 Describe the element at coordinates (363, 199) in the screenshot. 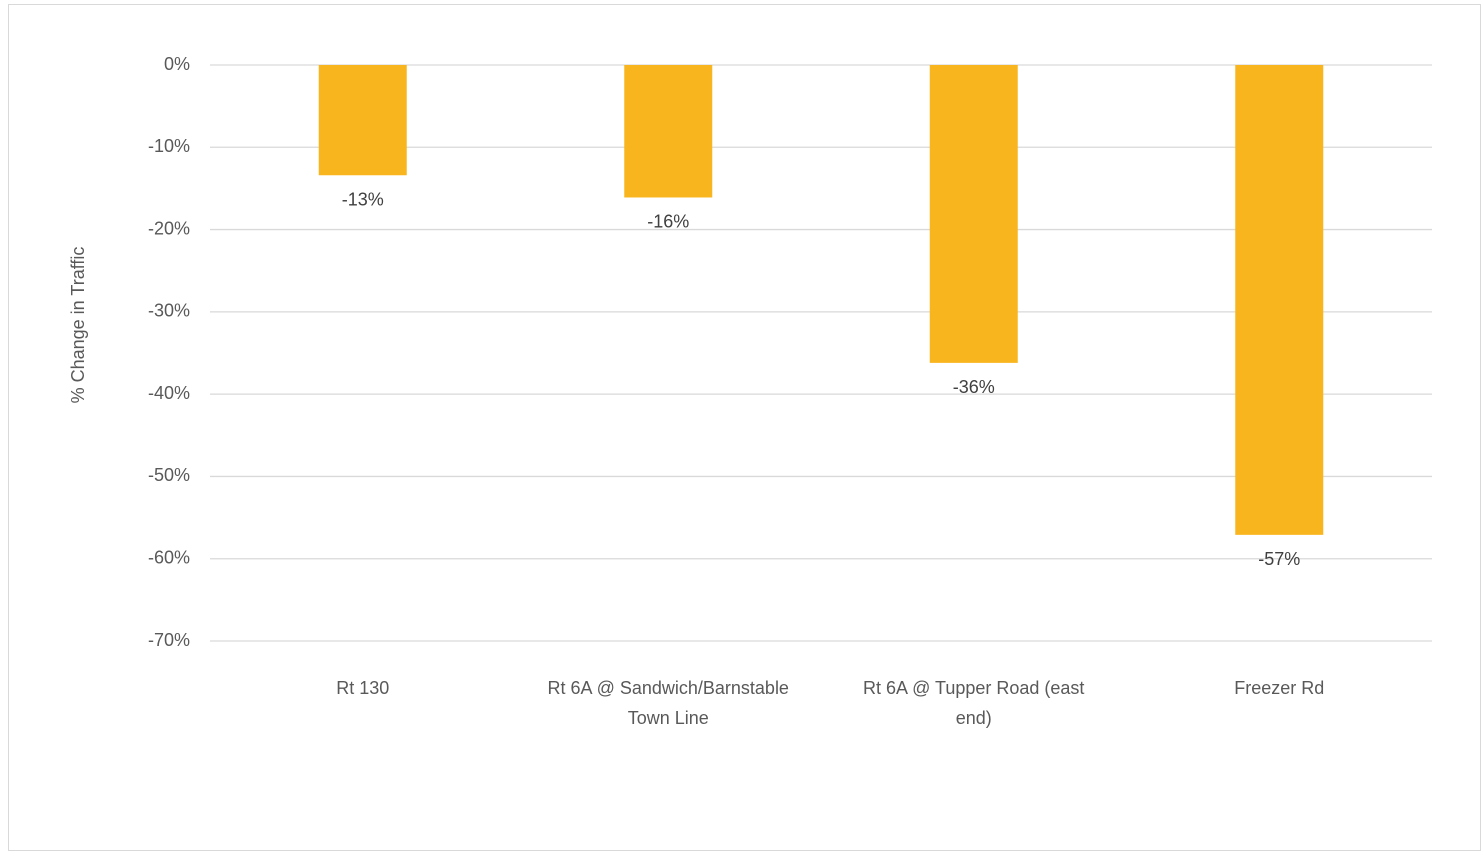

I see `data-label: -13%` at that location.